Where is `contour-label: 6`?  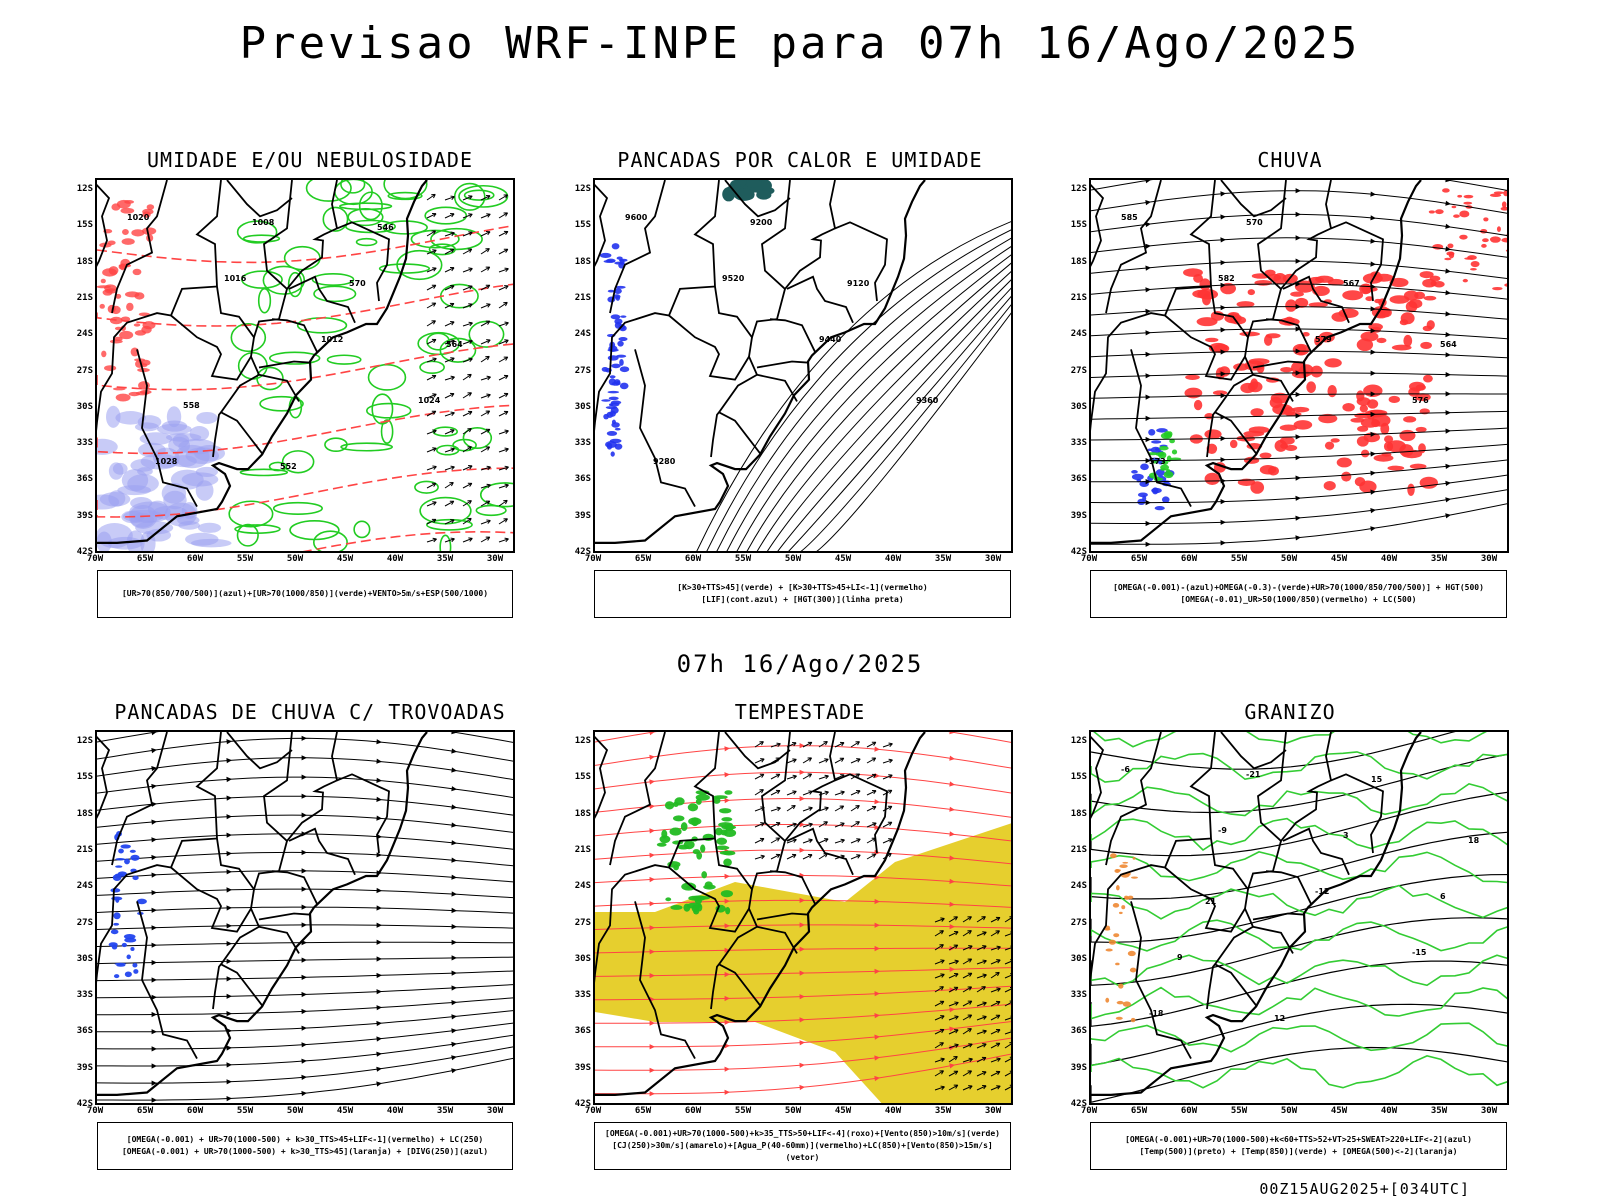
contour-label: 6 is located at coordinates (1443, 896).